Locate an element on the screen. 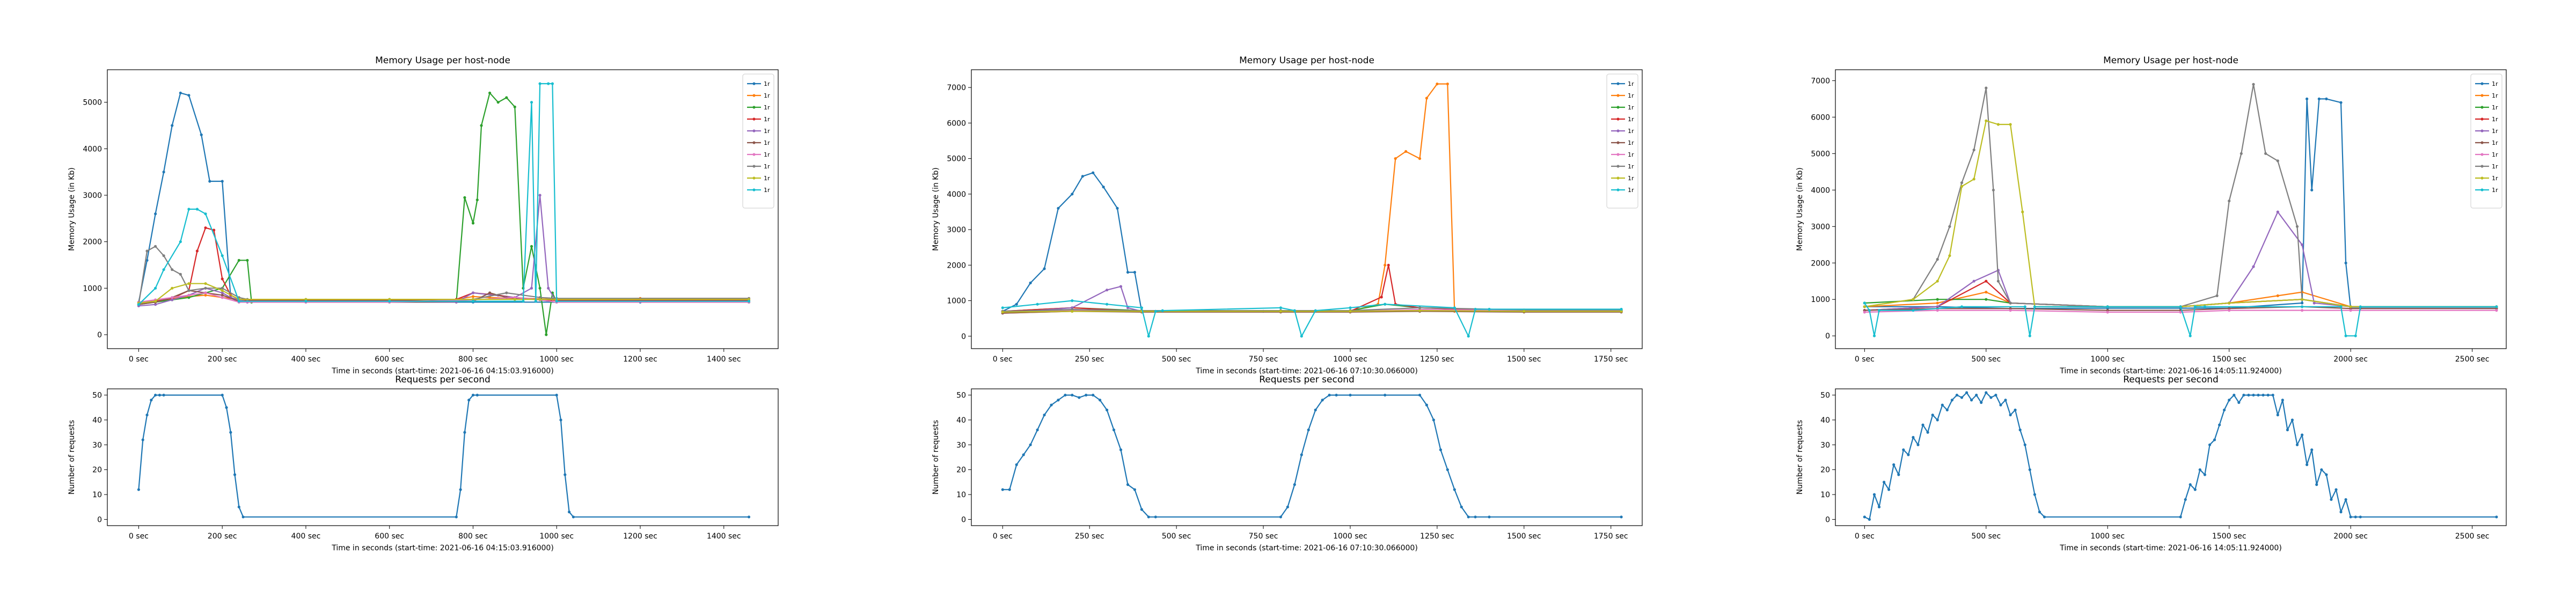  x-tick-label: 1500 sec is located at coordinates (2229, 359).